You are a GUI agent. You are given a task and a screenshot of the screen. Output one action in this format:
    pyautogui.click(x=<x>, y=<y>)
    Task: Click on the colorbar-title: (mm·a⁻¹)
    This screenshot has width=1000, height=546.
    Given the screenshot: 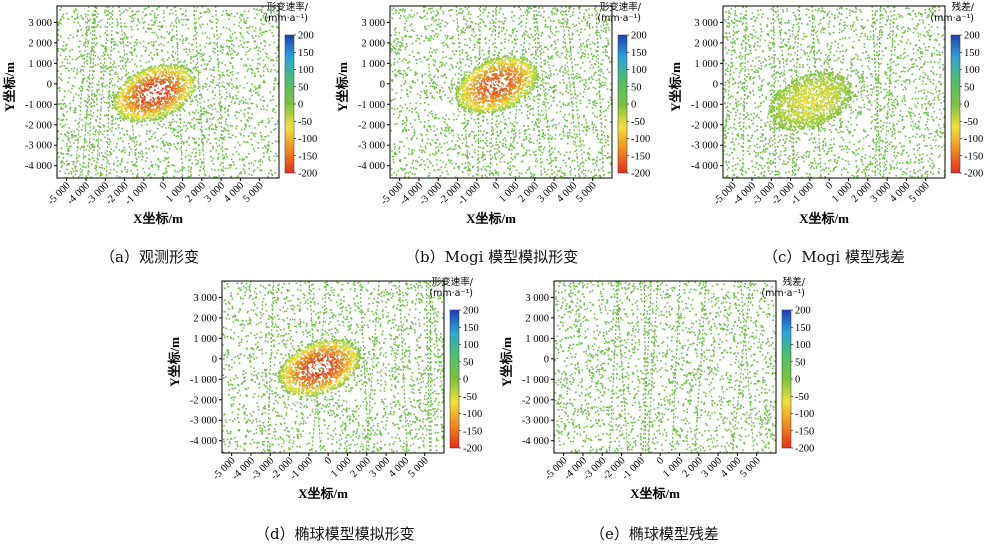 What is the action you would take?
    pyautogui.click(x=286, y=18)
    